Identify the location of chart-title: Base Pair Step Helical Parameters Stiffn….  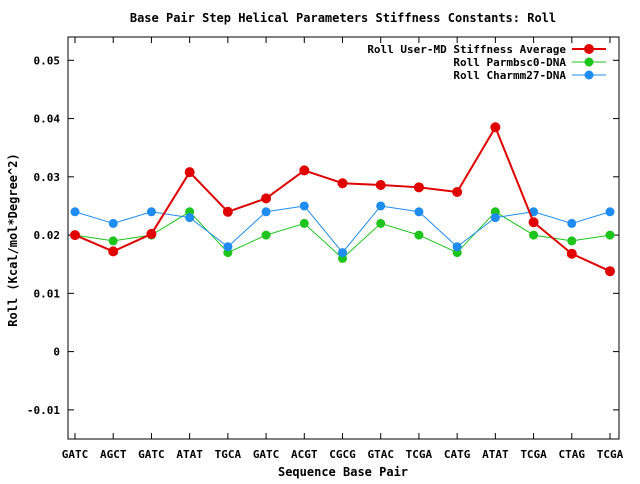
(343, 18).